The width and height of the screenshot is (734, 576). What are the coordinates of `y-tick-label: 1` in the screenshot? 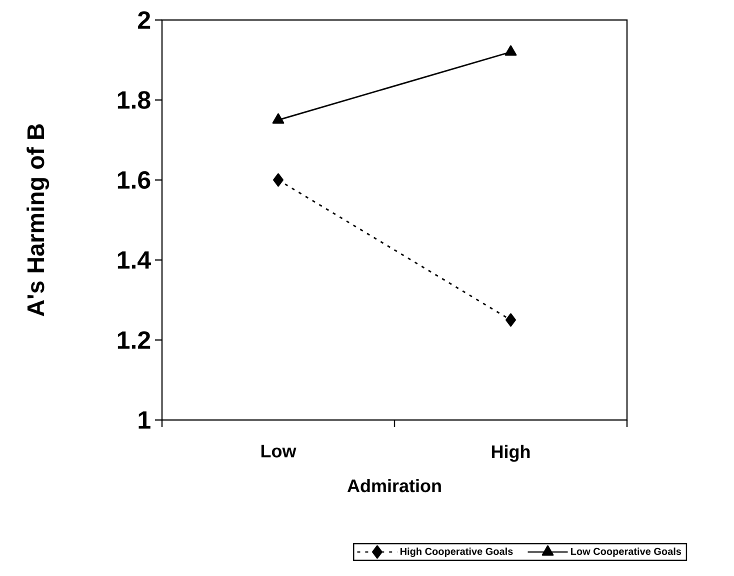 It's located at (144, 420).